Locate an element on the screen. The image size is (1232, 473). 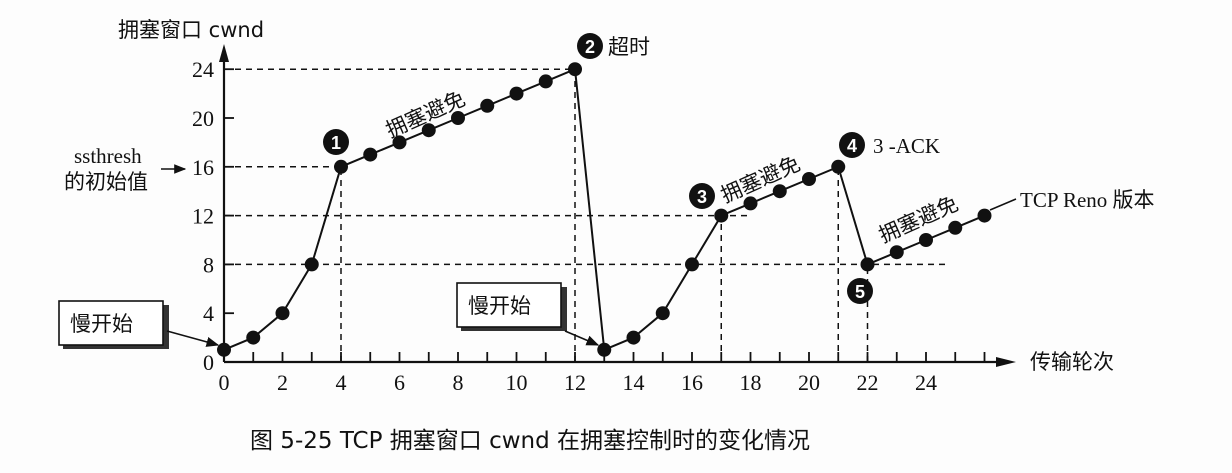
x-tick-label: 10 is located at coordinates (517, 382).